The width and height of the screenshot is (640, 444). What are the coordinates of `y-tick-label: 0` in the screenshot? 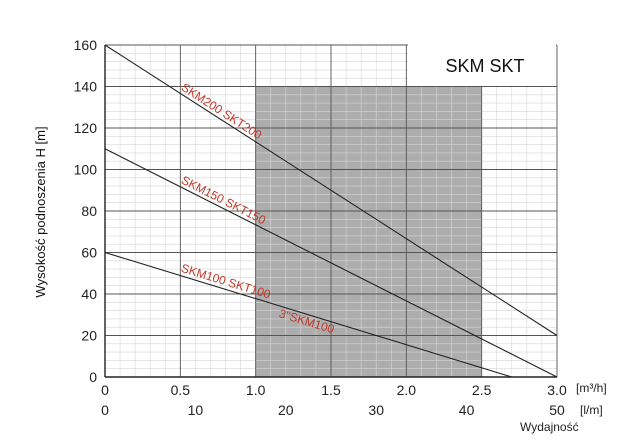 It's located at (93, 377).